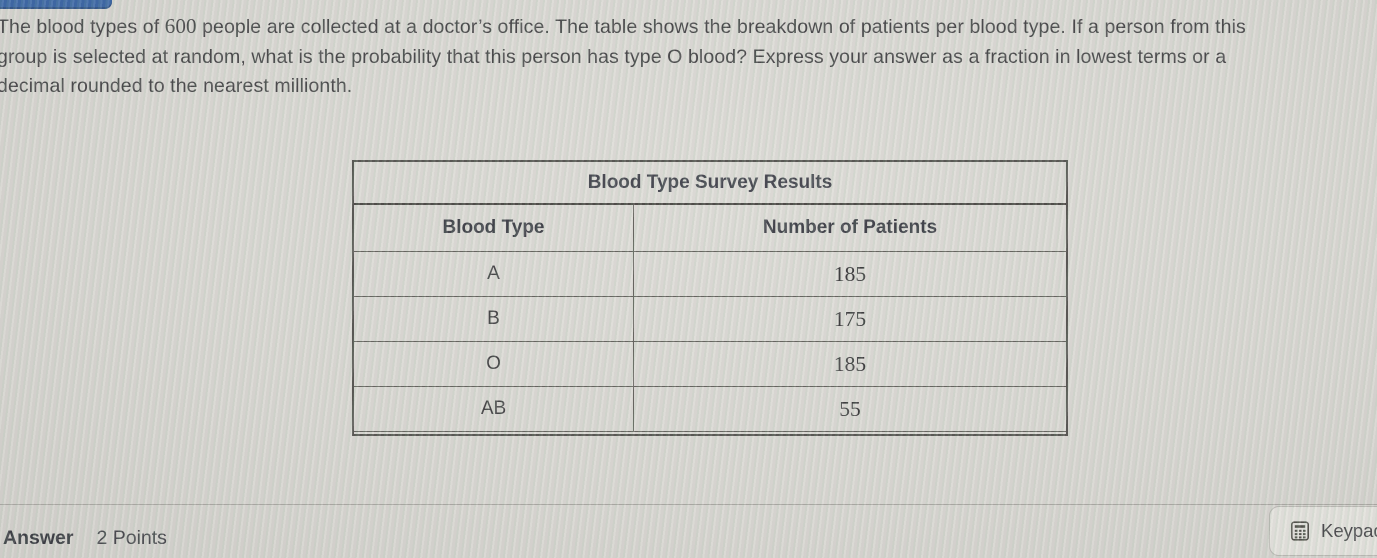 The image size is (1377, 558). I want to click on keypad-button-label: Keypad, so click(1349, 530).